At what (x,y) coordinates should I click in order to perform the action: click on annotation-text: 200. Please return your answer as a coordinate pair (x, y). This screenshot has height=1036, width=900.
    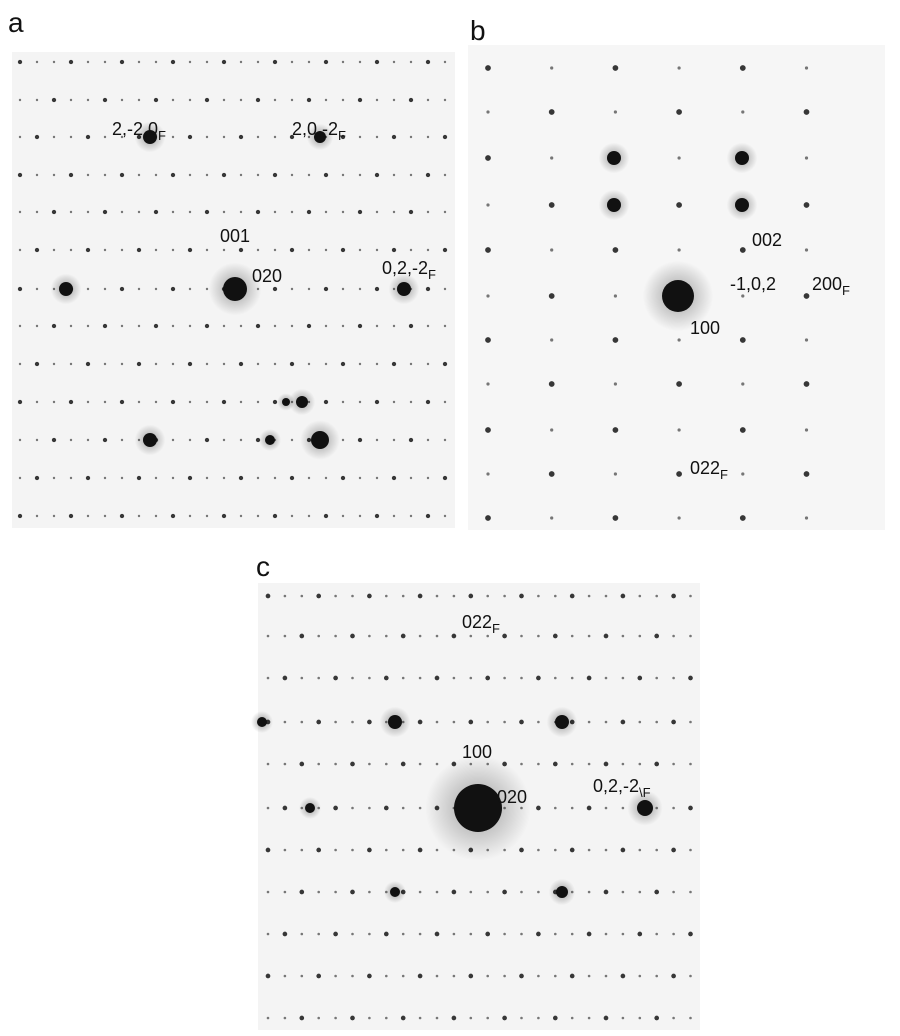
    Looking at the image, I should click on (827, 284).